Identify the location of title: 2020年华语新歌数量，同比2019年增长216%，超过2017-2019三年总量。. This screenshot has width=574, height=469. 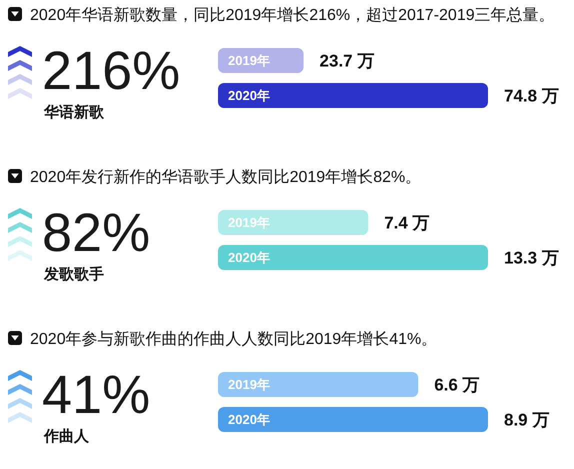
(292, 15).